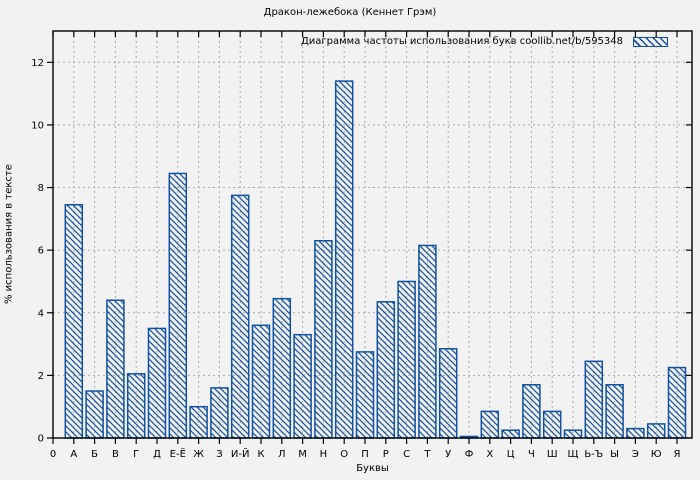 The height and width of the screenshot is (480, 700). Describe the element at coordinates (614, 454) in the screenshot. I see `x-tick-label: Ы` at that location.